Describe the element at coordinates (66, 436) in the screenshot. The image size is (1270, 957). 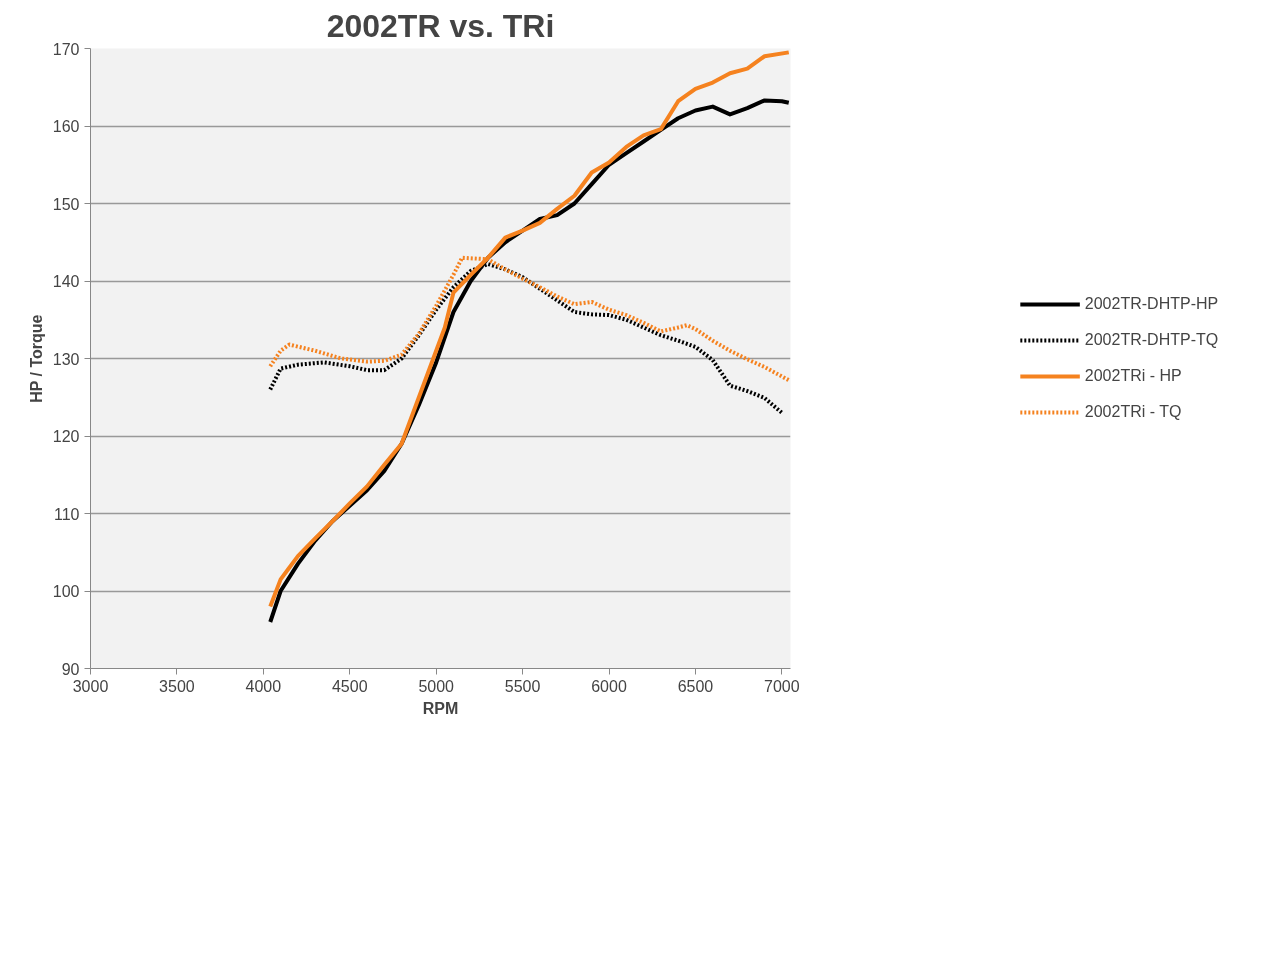
I see `y-tick-label: 120` at that location.